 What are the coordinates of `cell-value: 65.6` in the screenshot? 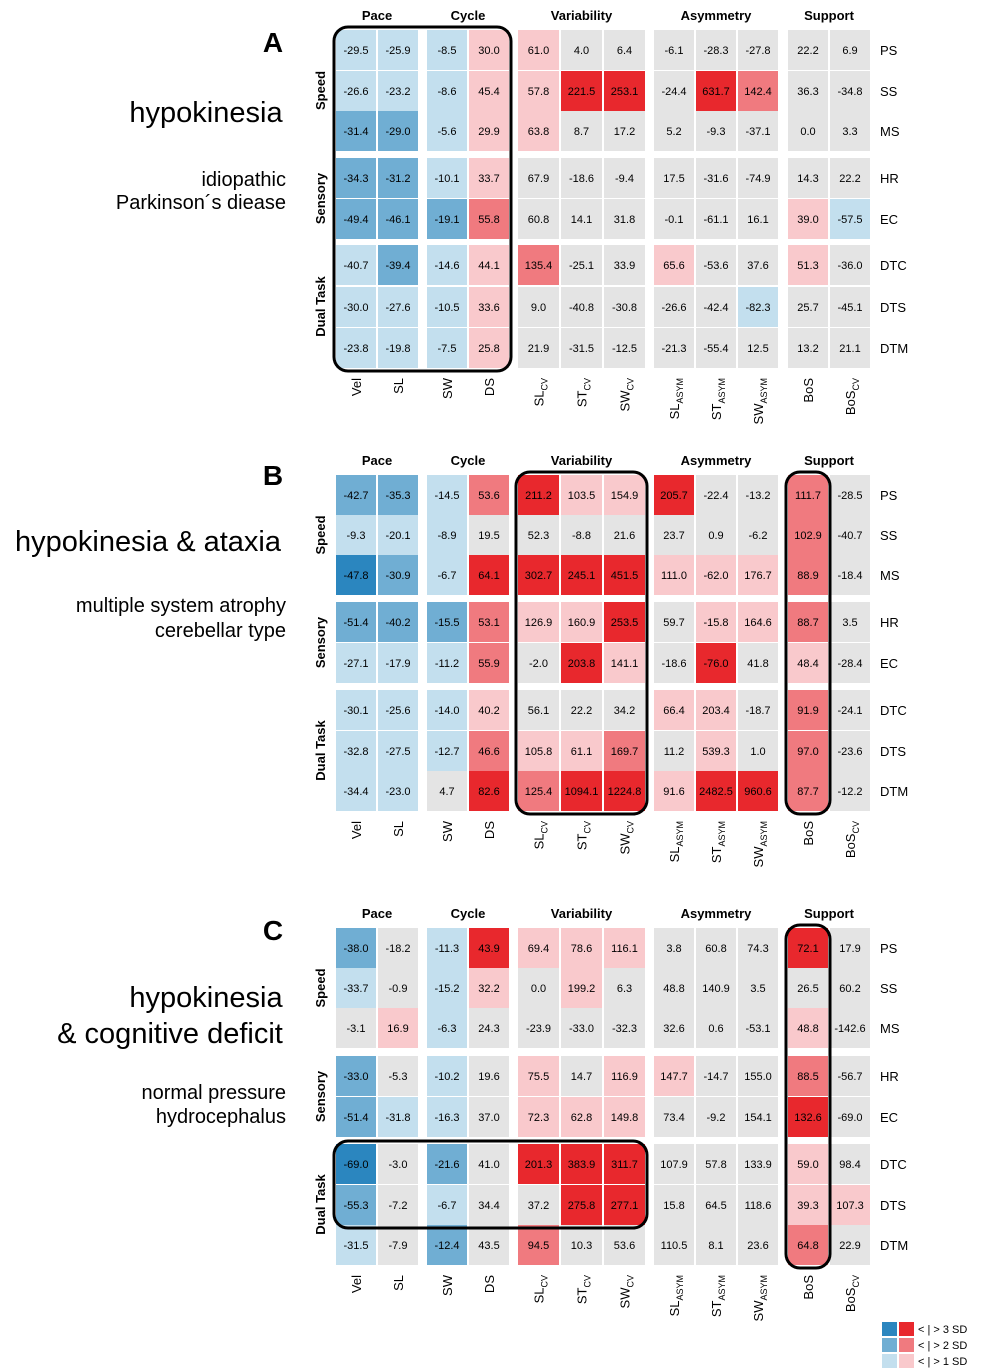 It's located at (673, 266).